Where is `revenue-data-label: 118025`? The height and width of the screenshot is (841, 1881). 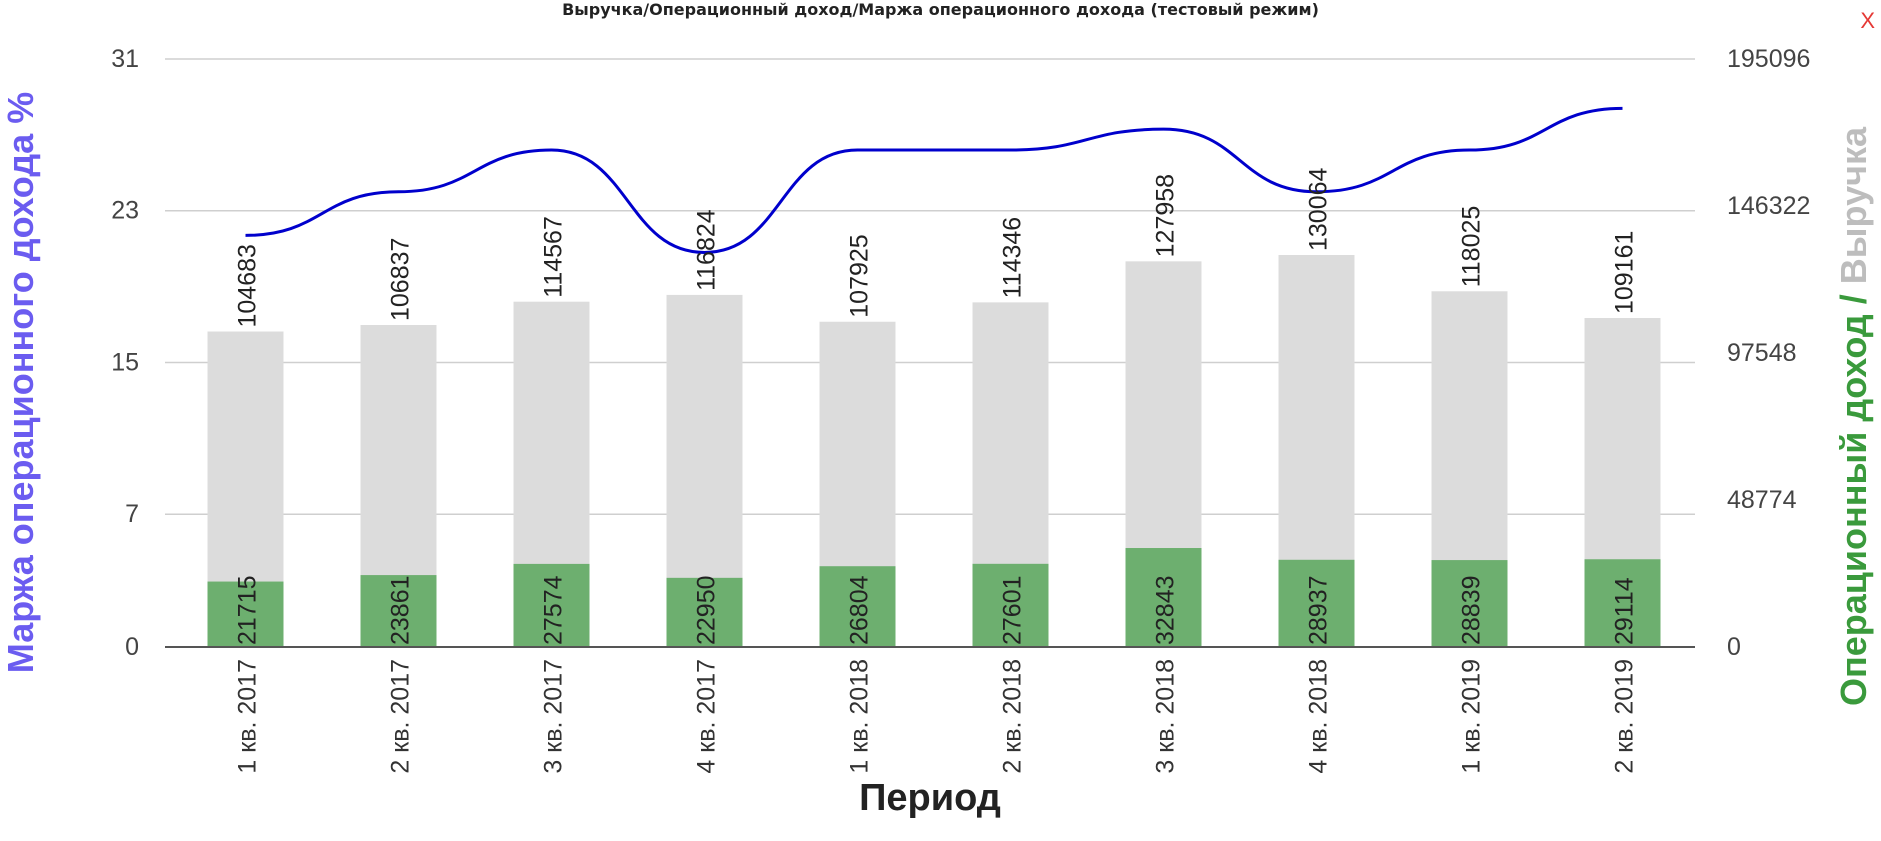
revenue-data-label: 118025 is located at coordinates (1472, 247).